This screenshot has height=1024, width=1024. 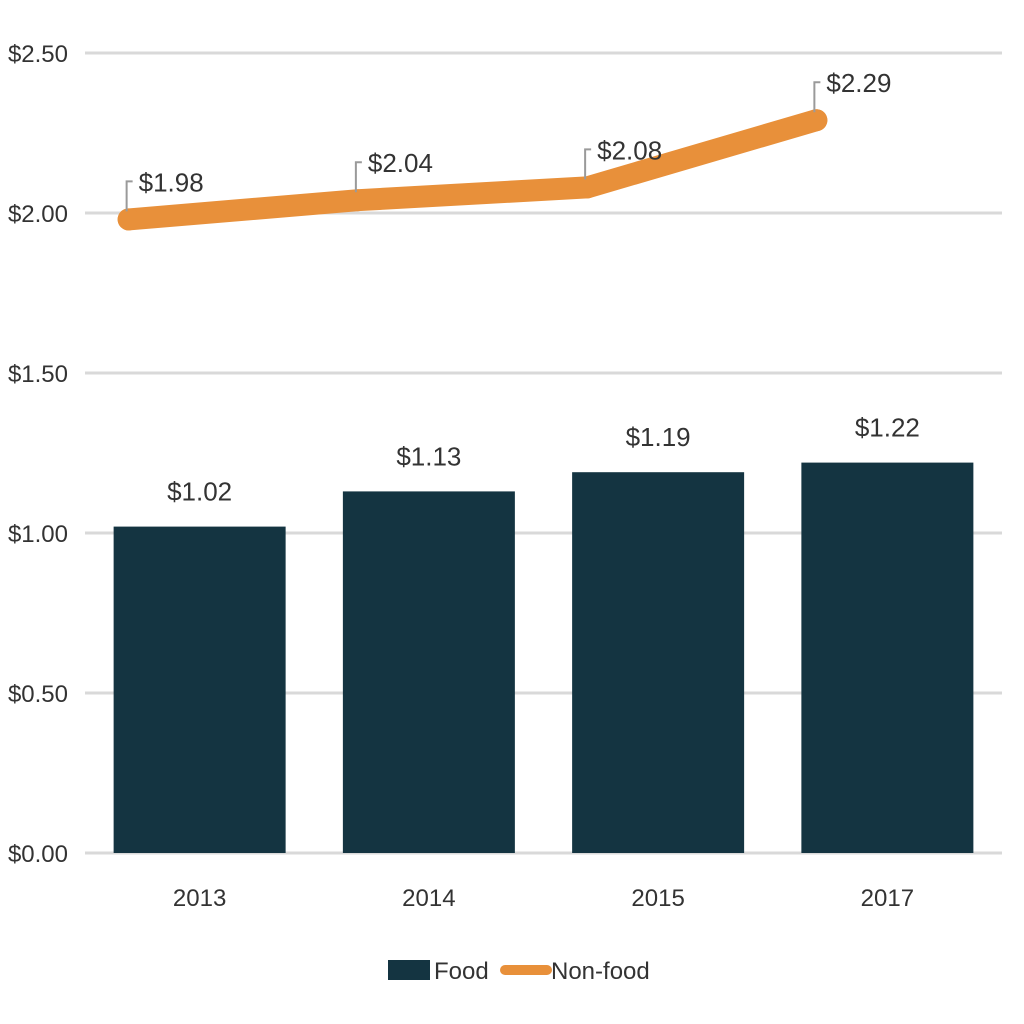 I want to click on y-tick-label: $1.00, so click(x=38, y=534).